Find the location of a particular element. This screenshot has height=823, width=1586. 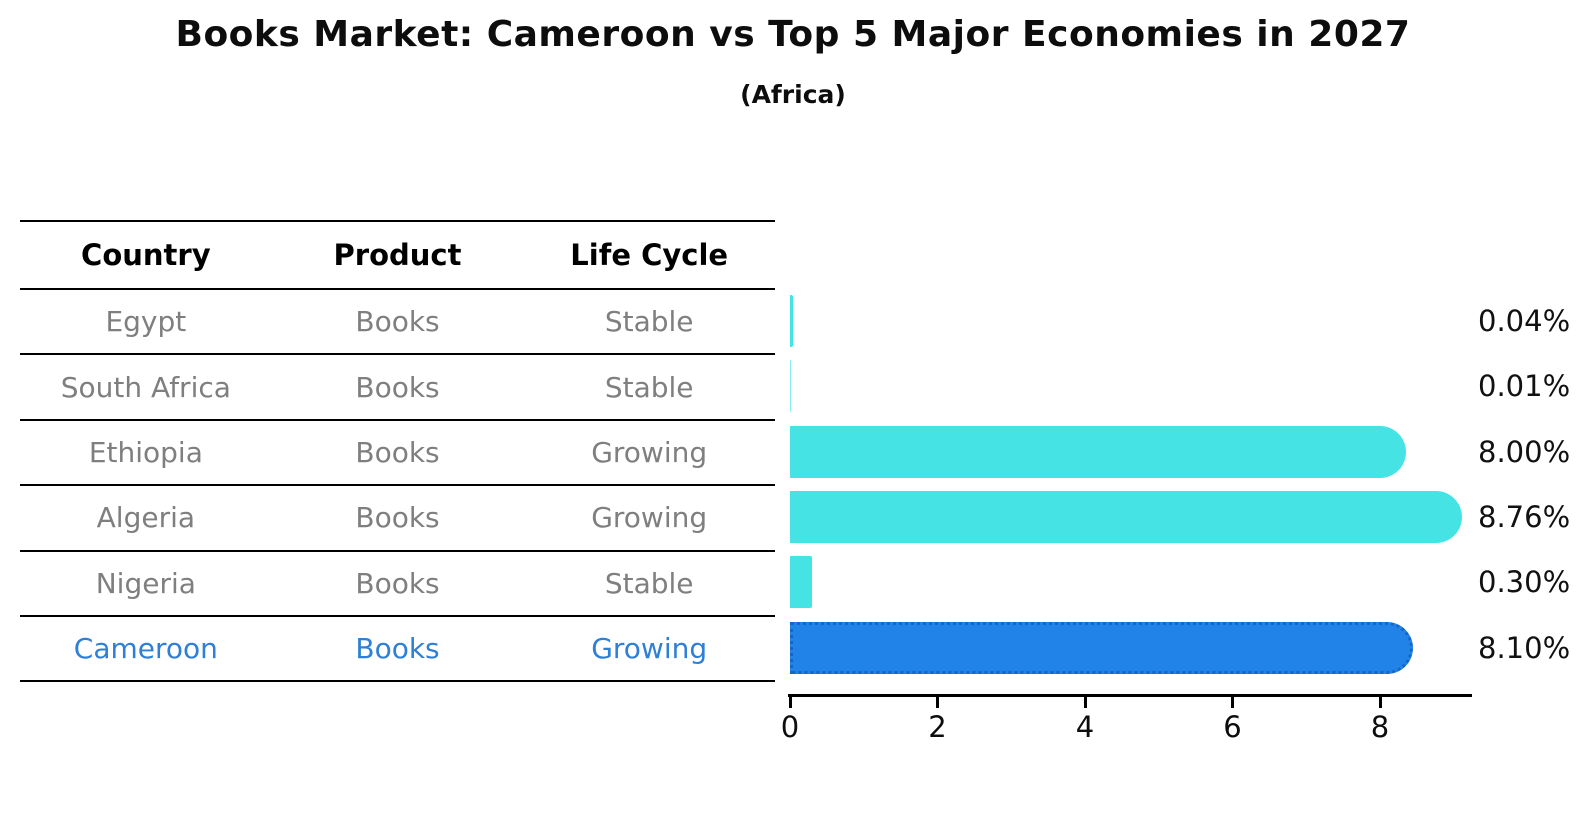

table-row-cameroon: Cameroon Books Growing is located at coordinates (397, 647).